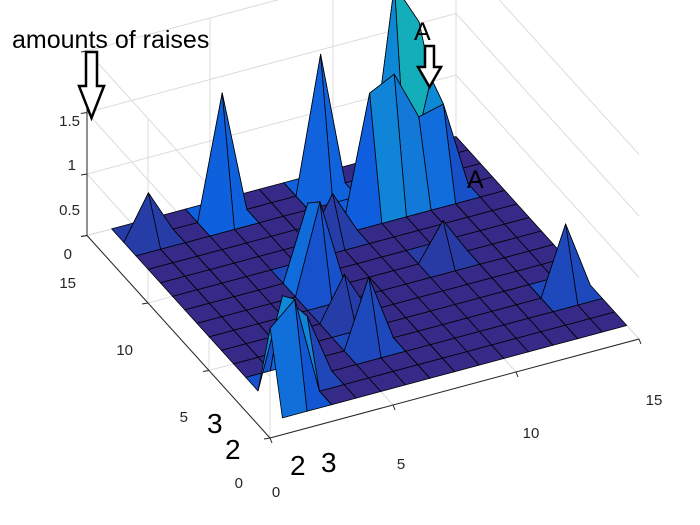  I want to click on y-tick-0: 0, so click(239, 483).